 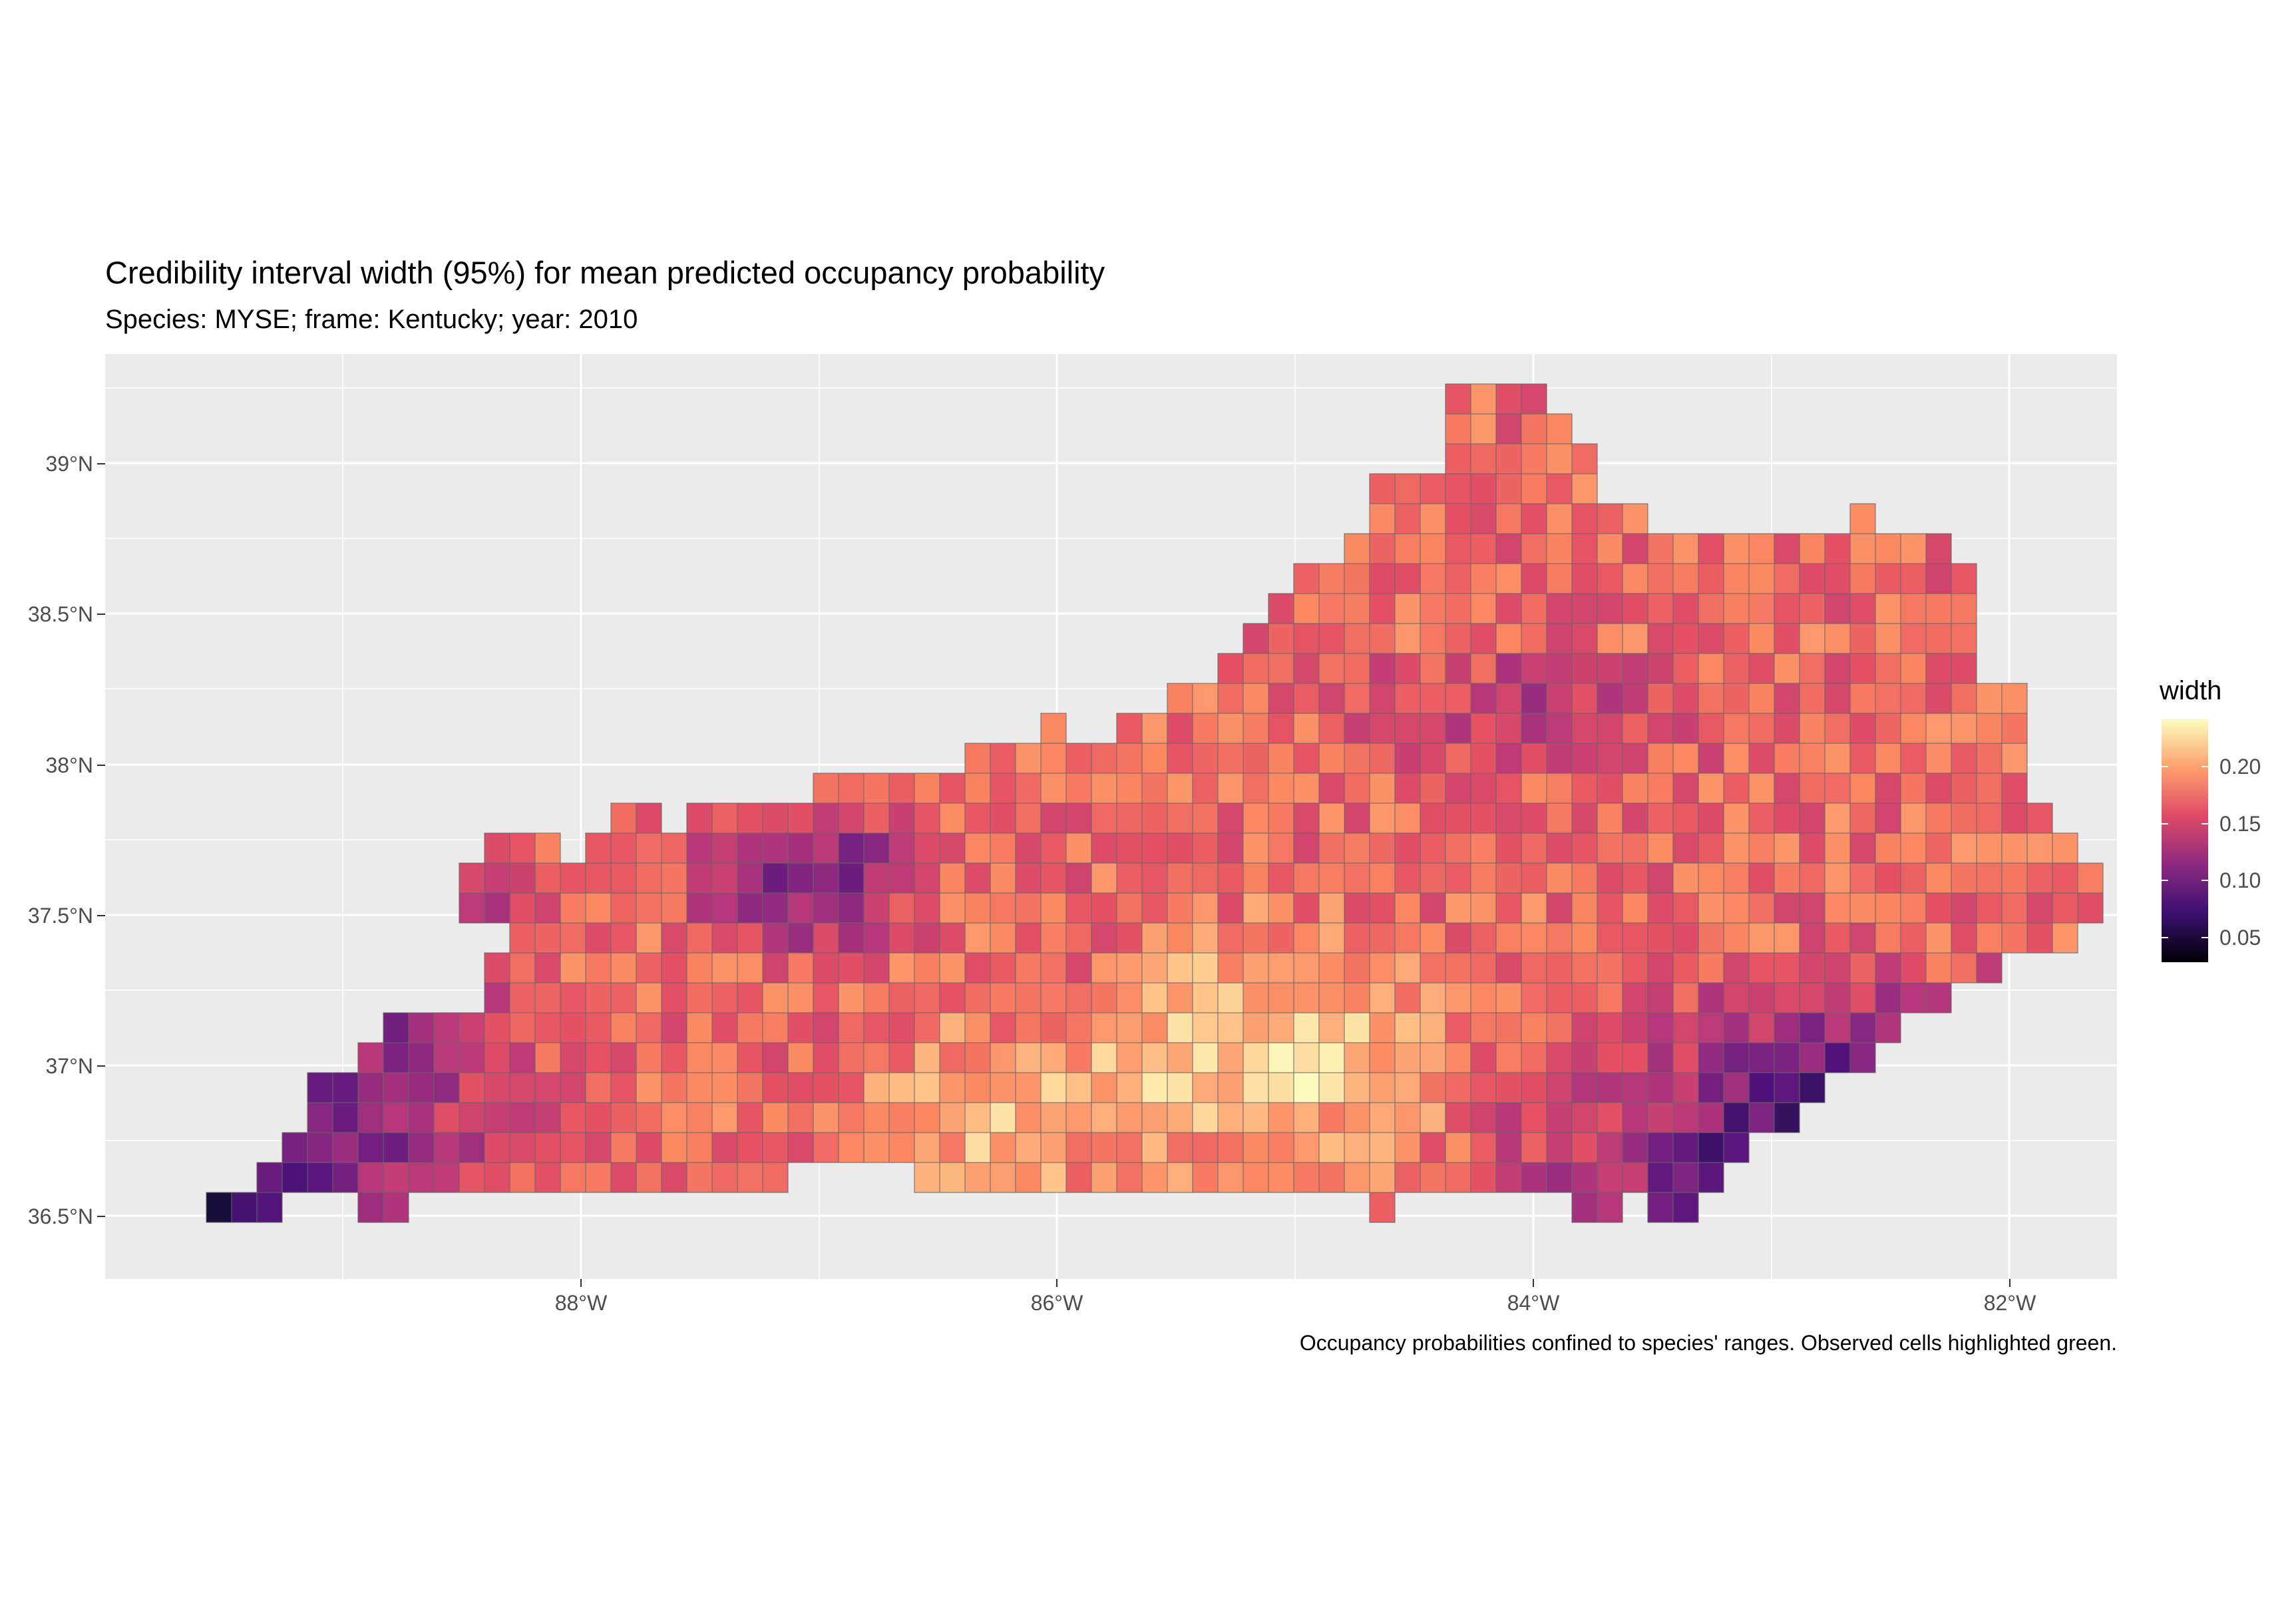 I want to click on x-tick-label-84w: 84°W, so click(x=1534, y=1303).